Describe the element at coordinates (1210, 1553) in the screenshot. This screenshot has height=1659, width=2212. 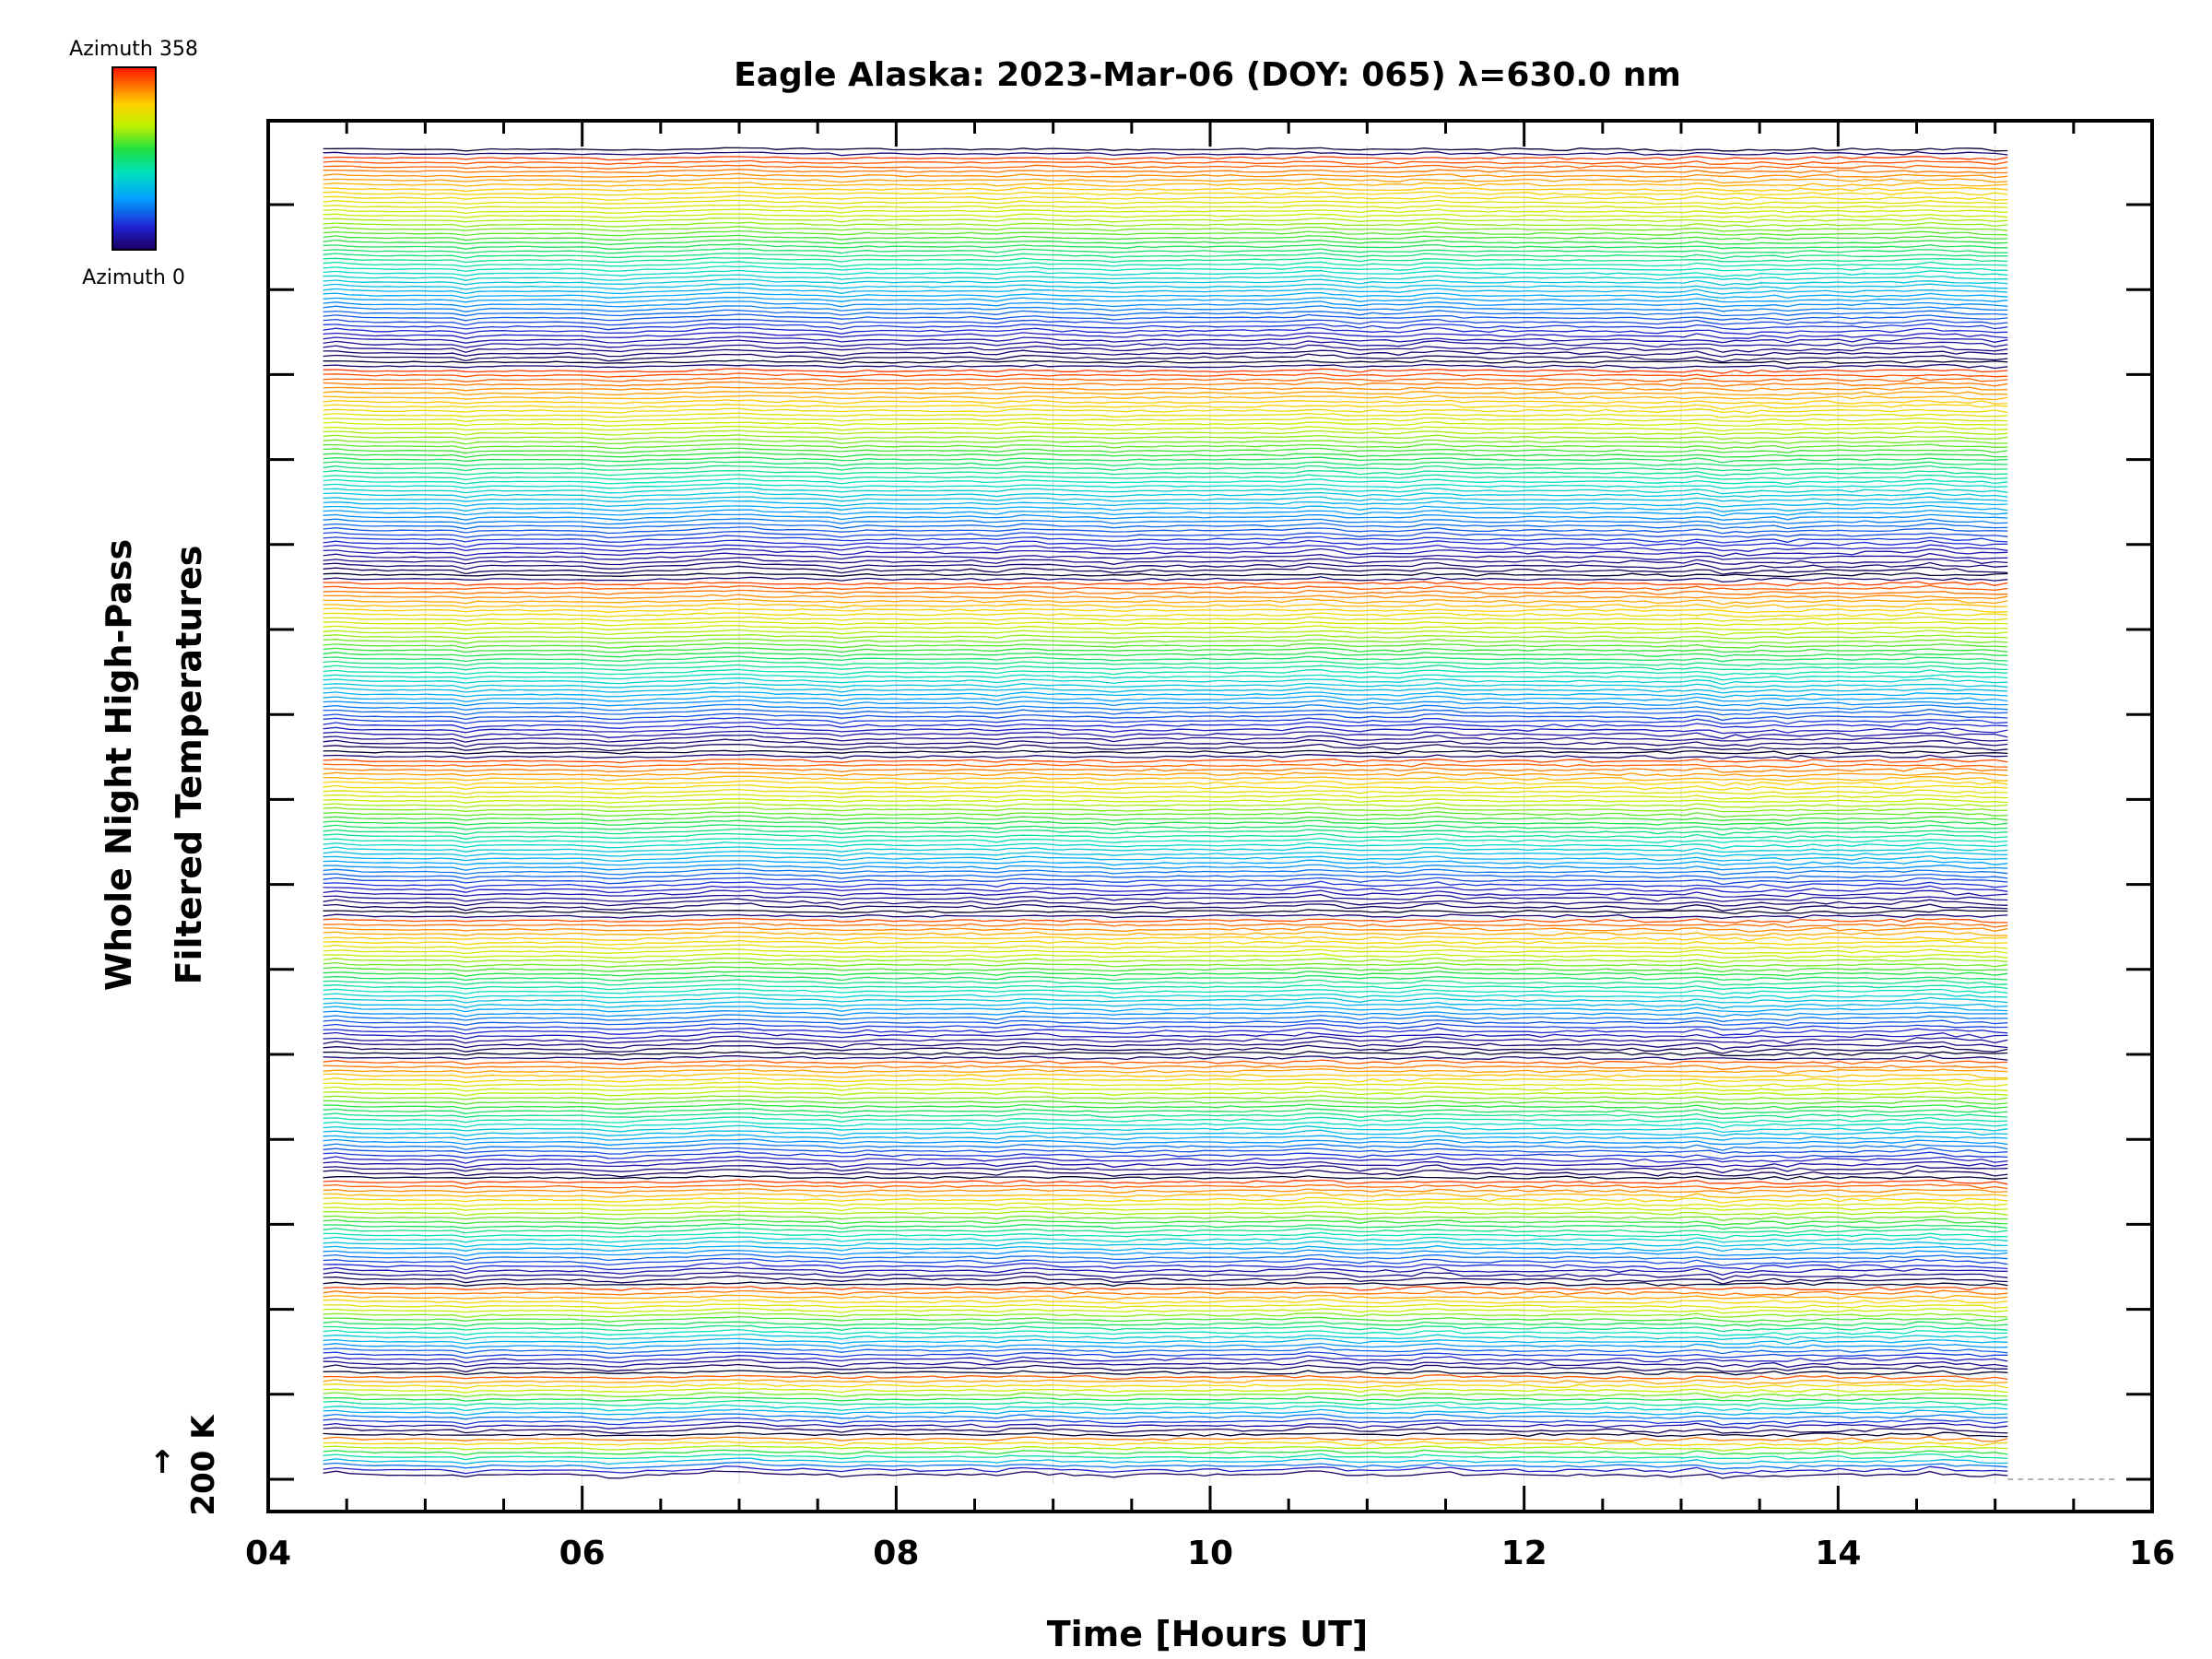
I see `x-tick-label: 10` at that location.